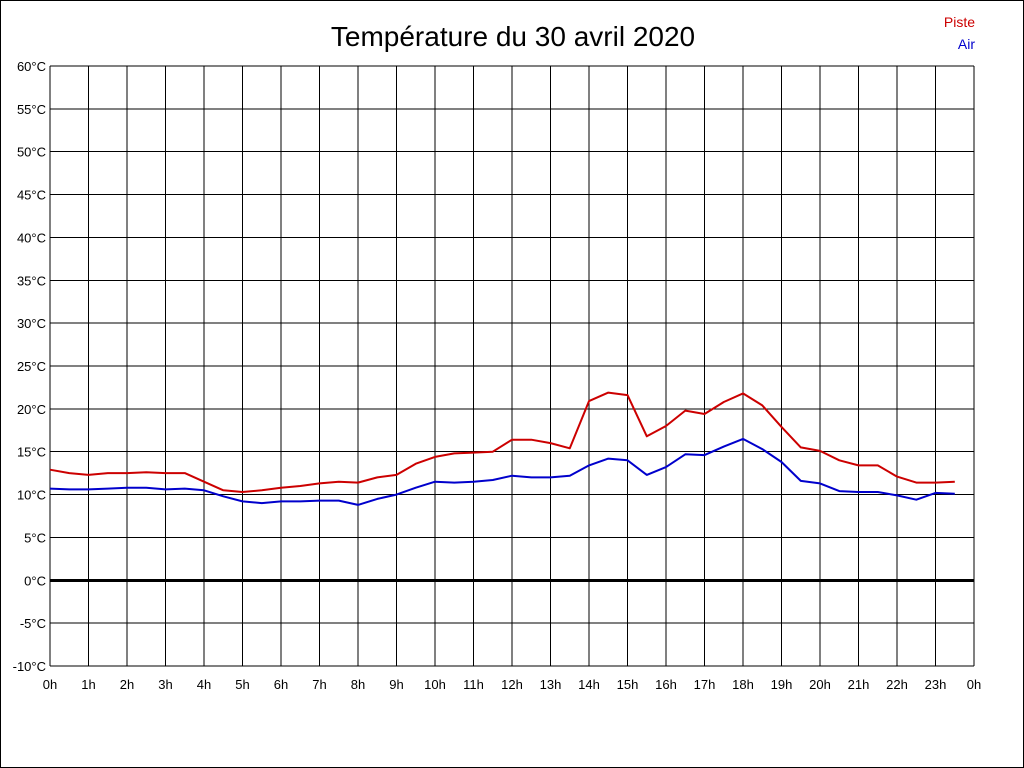  What do you see at coordinates (31, 195) in the screenshot?
I see `y-tick-label: 45°C` at bounding box center [31, 195].